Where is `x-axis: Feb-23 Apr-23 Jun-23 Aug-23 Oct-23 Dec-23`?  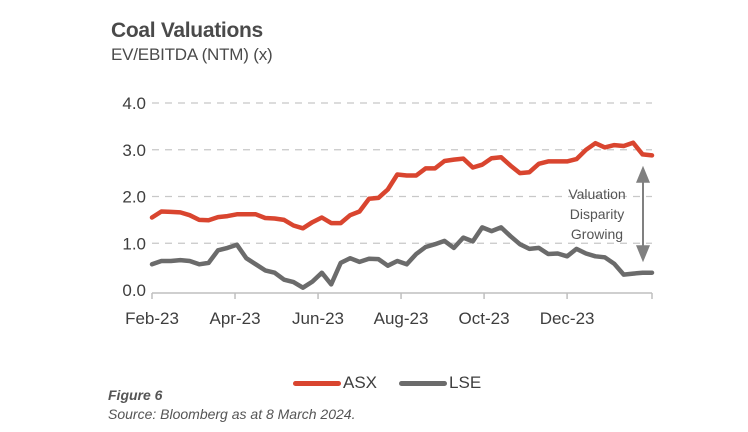
x-axis: Feb-23 Apr-23 Jun-23 Aug-23 Oct-23 Dec-23 is located at coordinates (389, 310).